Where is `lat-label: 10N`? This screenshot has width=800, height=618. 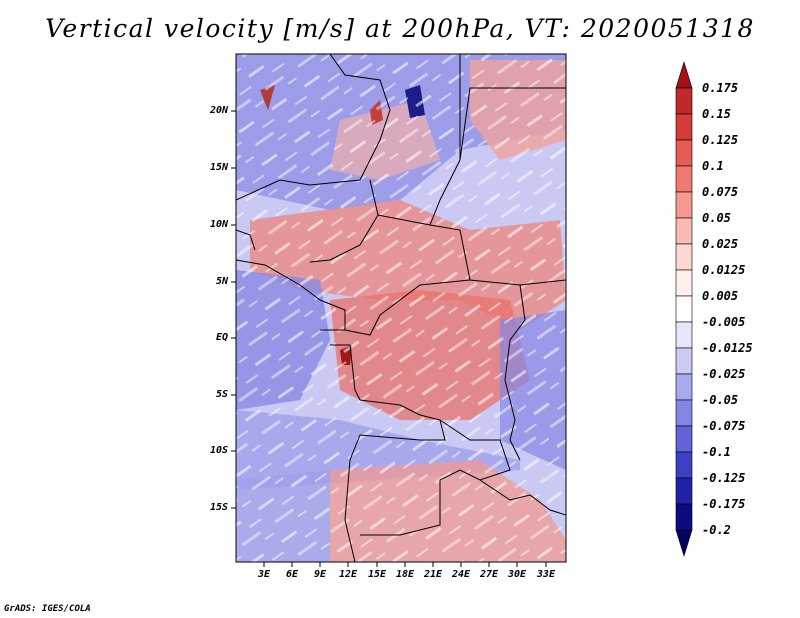 lat-label: 10N is located at coordinates (218, 224).